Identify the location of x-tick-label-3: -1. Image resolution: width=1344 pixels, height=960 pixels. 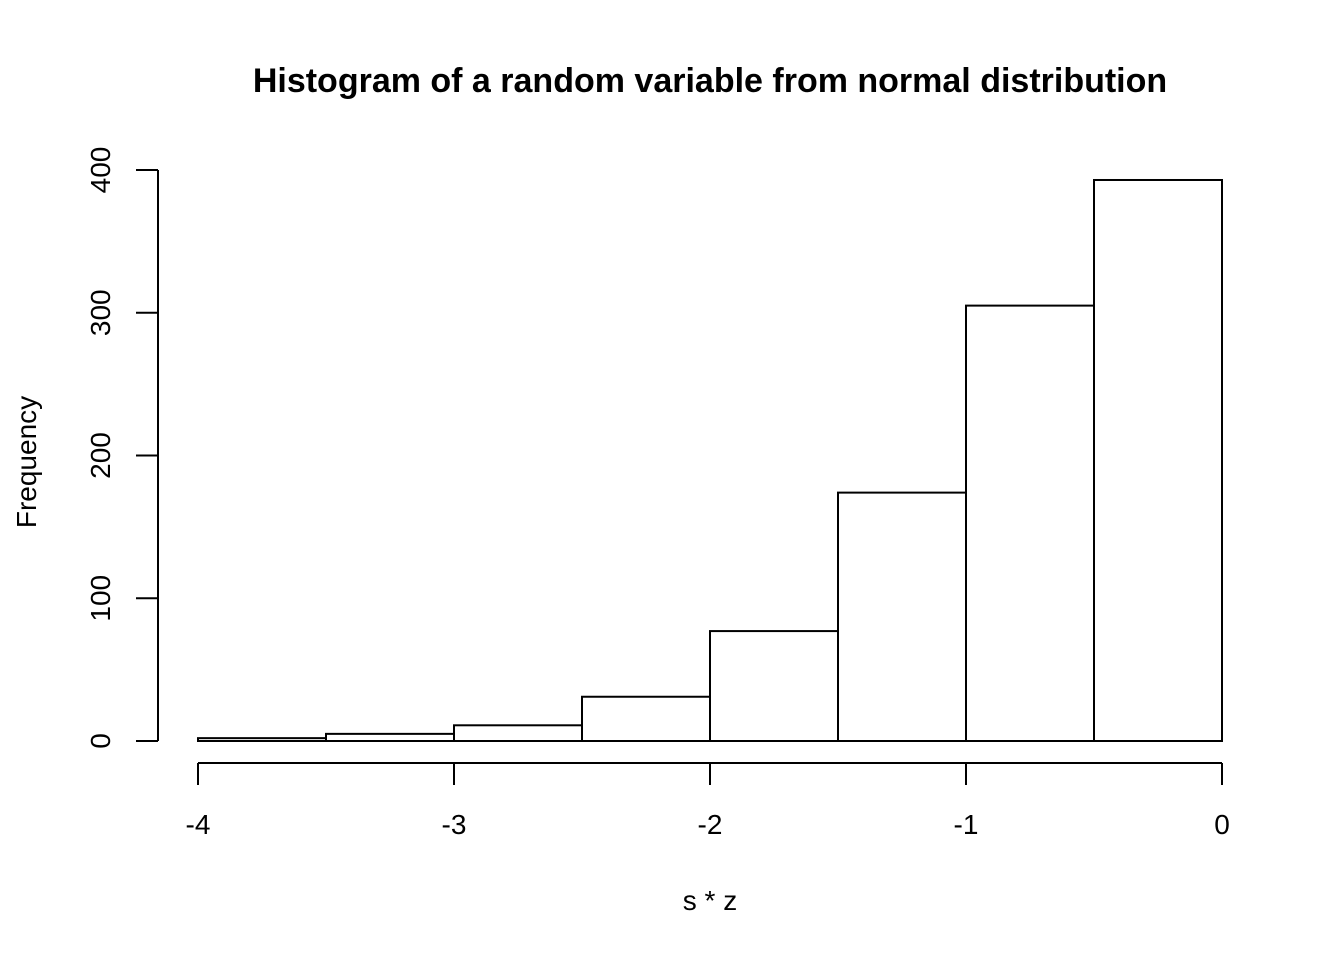
(966, 824).